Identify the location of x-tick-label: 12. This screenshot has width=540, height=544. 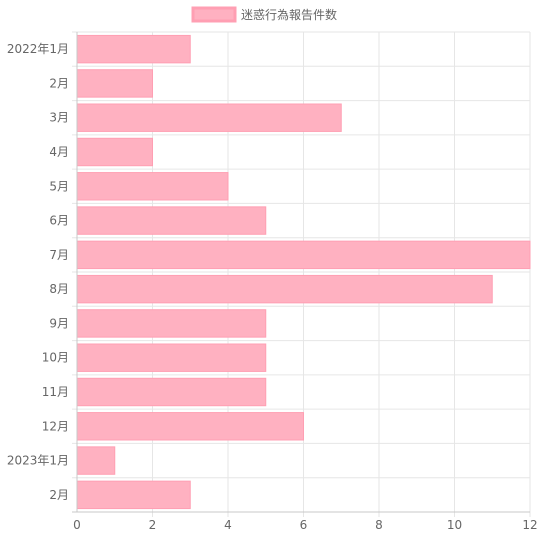
(529, 525).